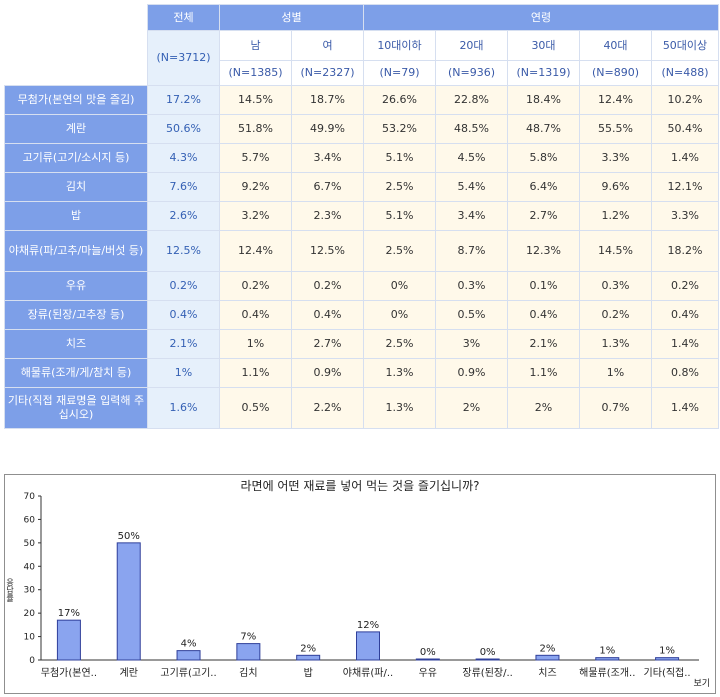 This screenshot has width=720, height=697. What do you see at coordinates (183, 315) in the screenshot?
I see `cell-total: 0.4%` at bounding box center [183, 315].